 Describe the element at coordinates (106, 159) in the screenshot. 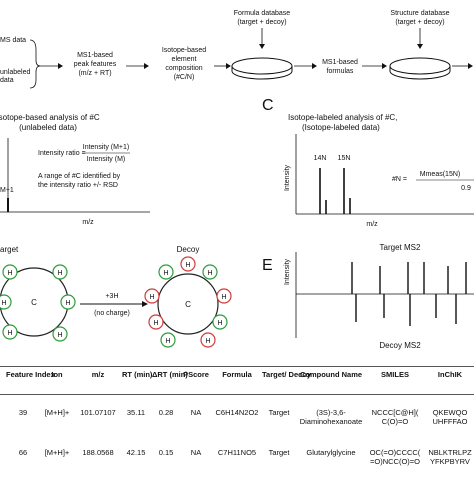

I see `ratio-denominator: Intensity (M)` at that location.